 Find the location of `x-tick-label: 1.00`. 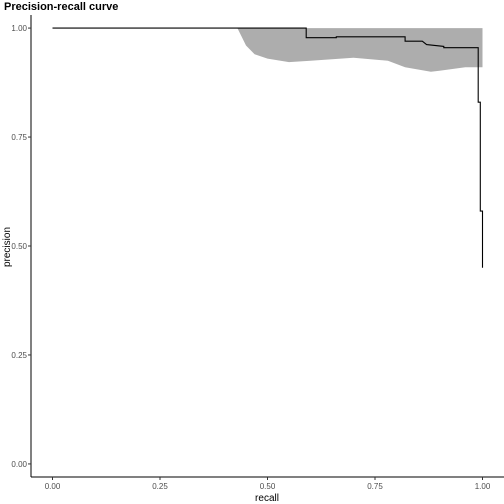

x-tick-label: 1.00 is located at coordinates (483, 486).